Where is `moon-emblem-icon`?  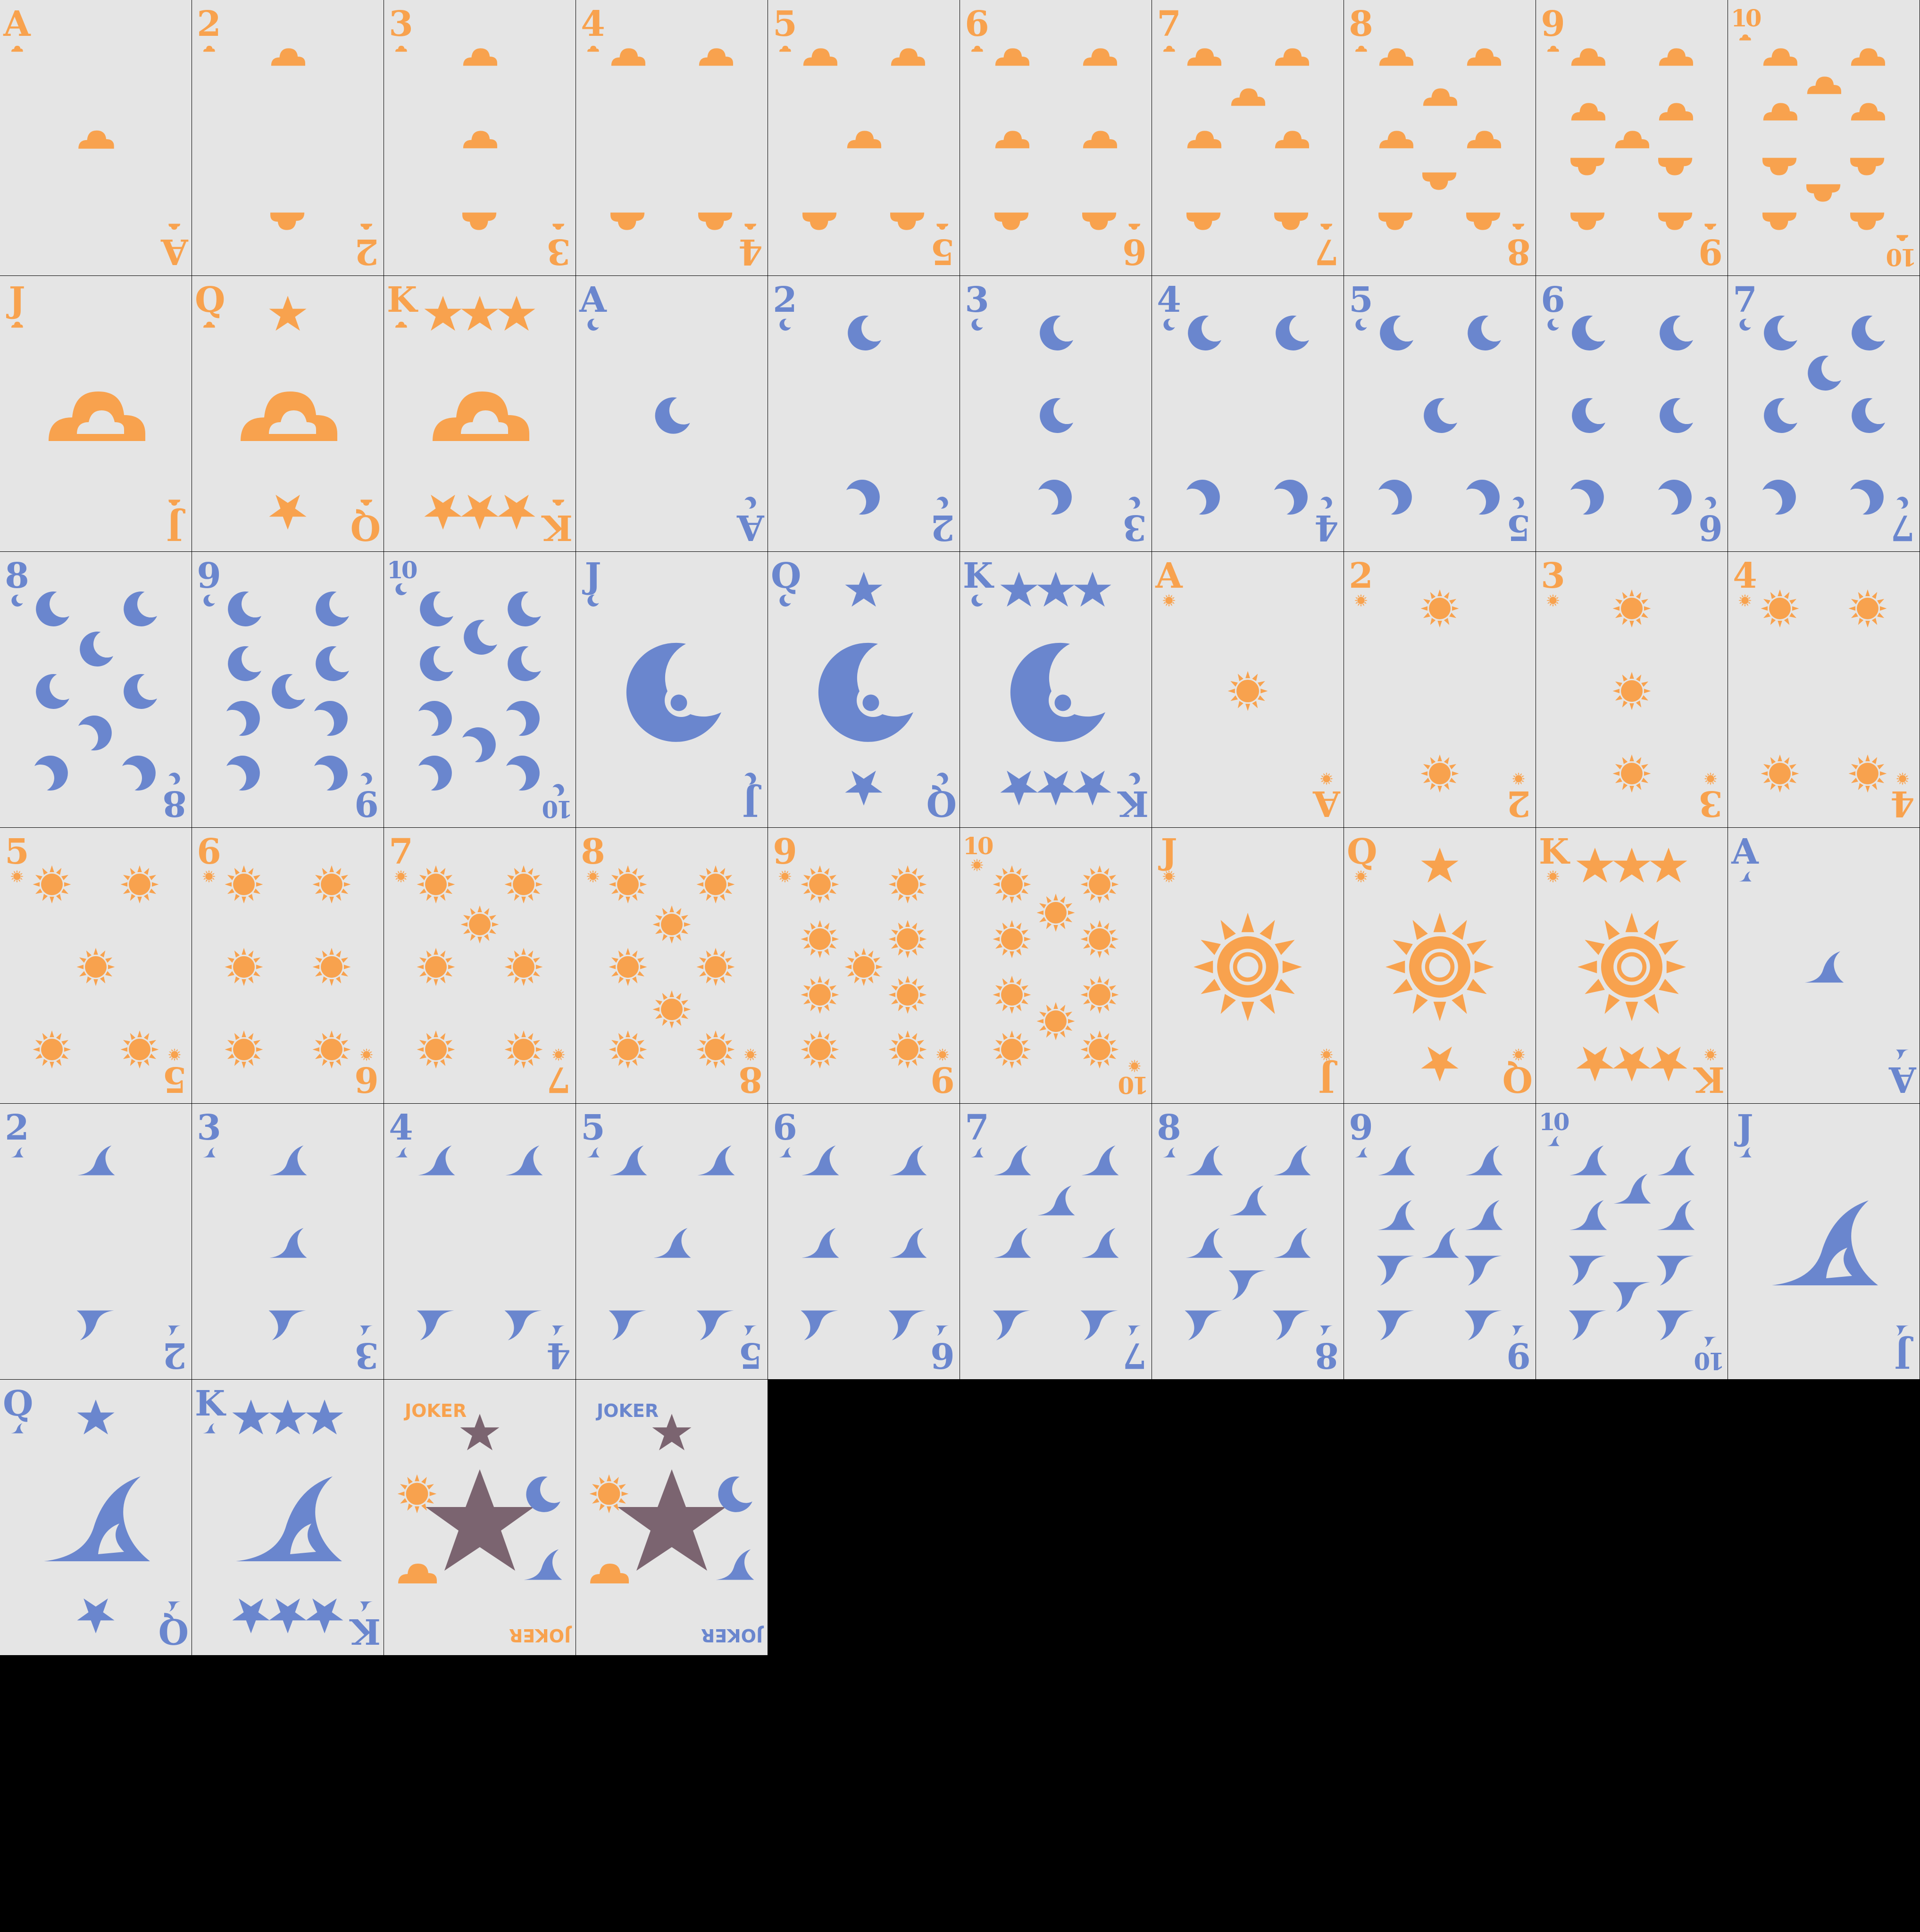
moon-emblem-icon is located at coordinates (673, 692).